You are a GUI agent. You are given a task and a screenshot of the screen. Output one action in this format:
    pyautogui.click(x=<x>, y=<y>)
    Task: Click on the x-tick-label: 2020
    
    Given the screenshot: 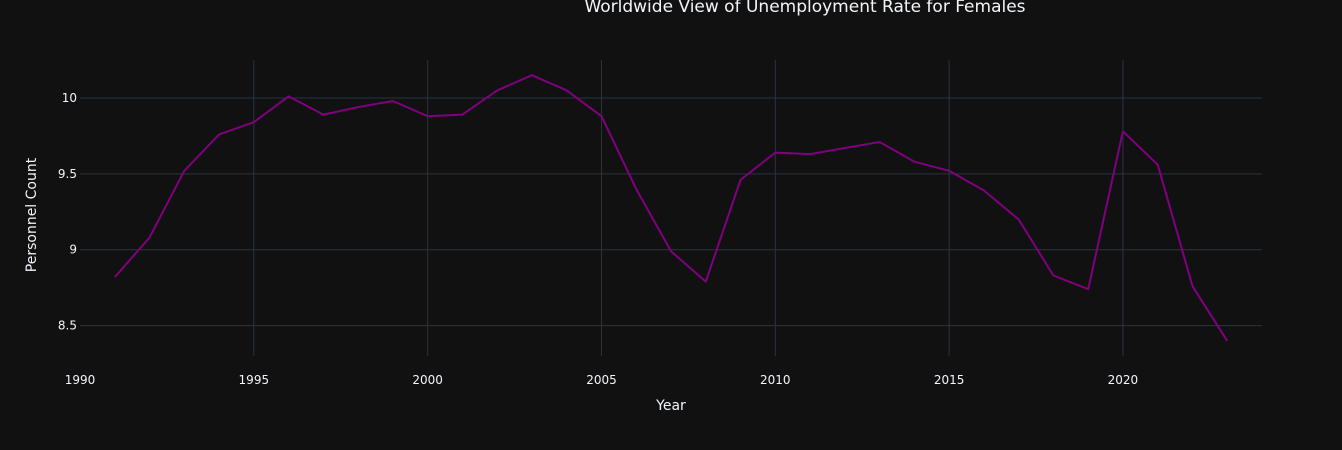 What is the action you would take?
    pyautogui.click(x=1123, y=380)
    